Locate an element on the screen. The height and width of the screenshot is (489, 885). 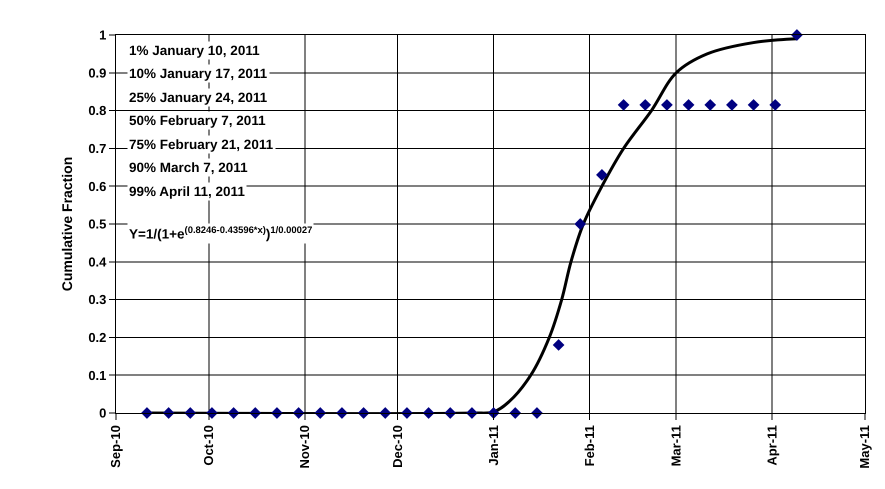
y-tick-label: 0.7 is located at coordinates (97, 148).